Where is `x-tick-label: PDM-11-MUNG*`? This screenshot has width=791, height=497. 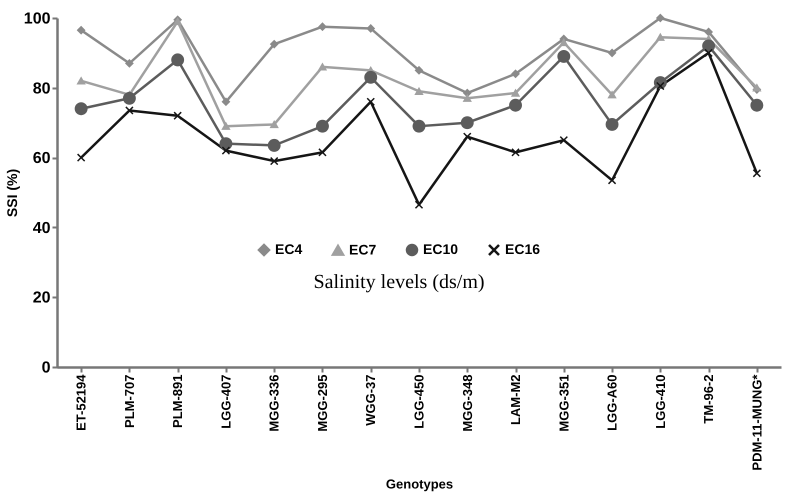 x-tick-label: PDM-11-MUNG* is located at coordinates (756, 422).